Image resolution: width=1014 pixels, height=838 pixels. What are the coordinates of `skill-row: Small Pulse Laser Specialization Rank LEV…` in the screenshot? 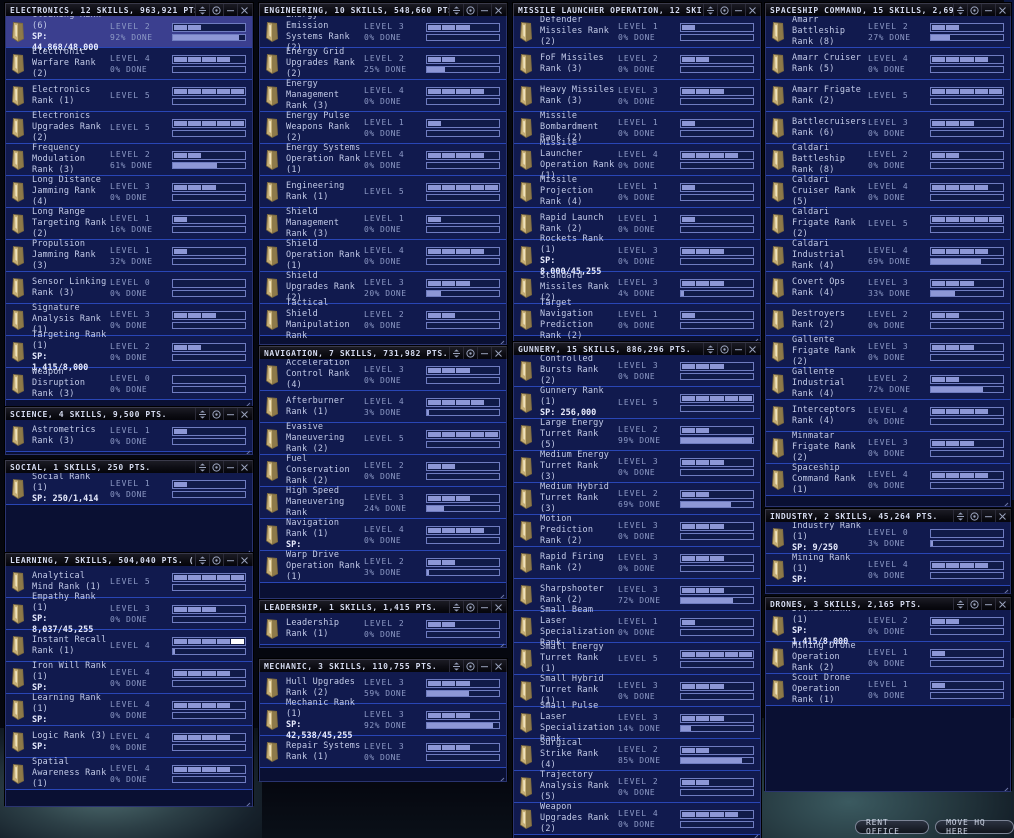 It's located at (637, 722).